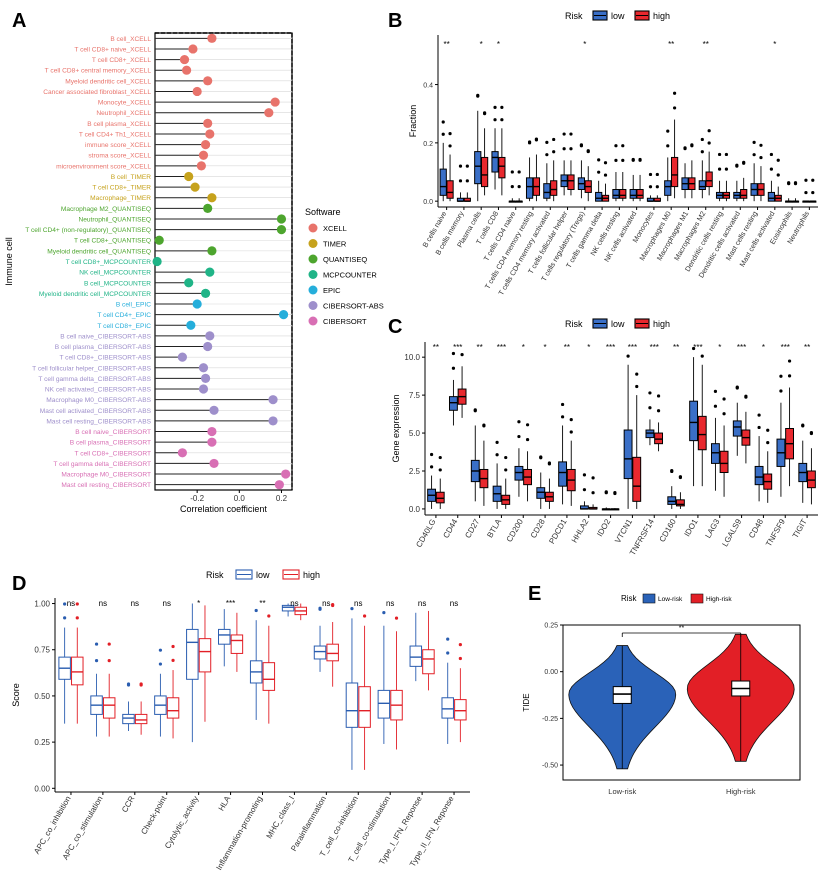  What do you see at coordinates (580, 530) in the screenshot?
I see `category-label: HHLA2` at bounding box center [580, 530].